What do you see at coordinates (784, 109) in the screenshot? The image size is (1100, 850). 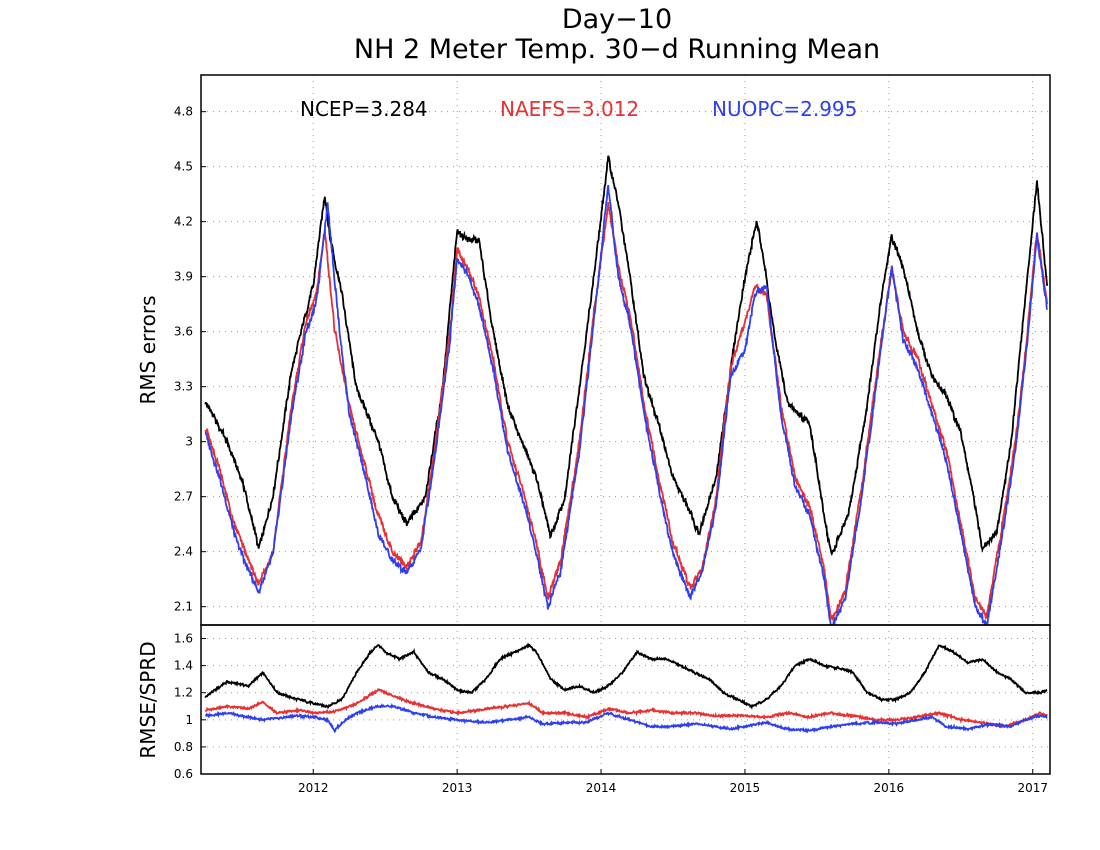 I see `legend-entry-nuopc: NUOPC=2.995` at bounding box center [784, 109].